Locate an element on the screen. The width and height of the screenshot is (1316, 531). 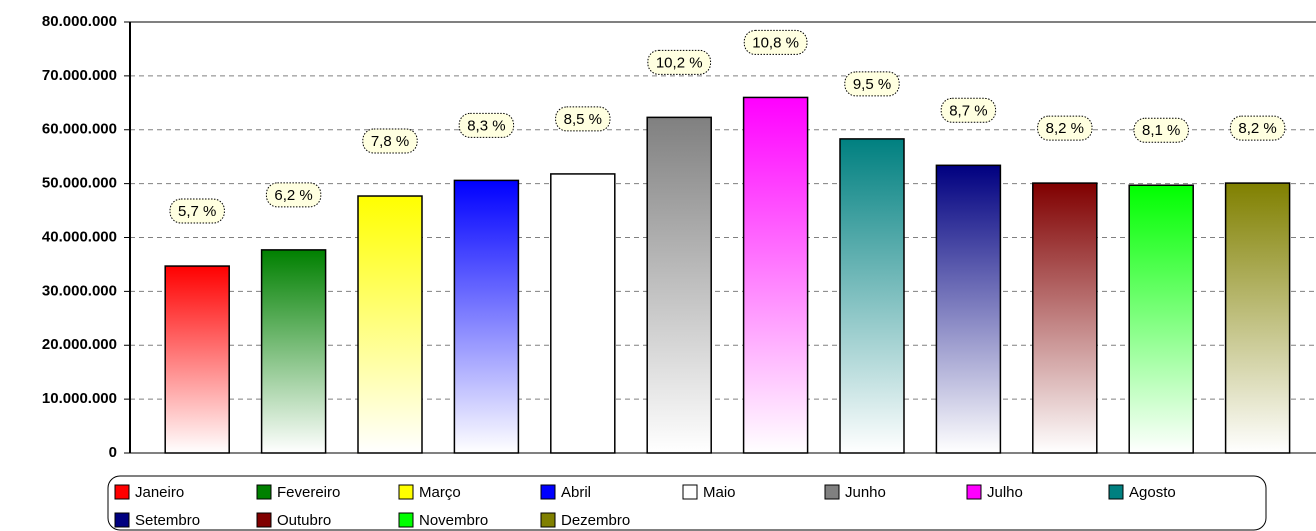
legend-label: Dezembro is located at coordinates (595, 520).